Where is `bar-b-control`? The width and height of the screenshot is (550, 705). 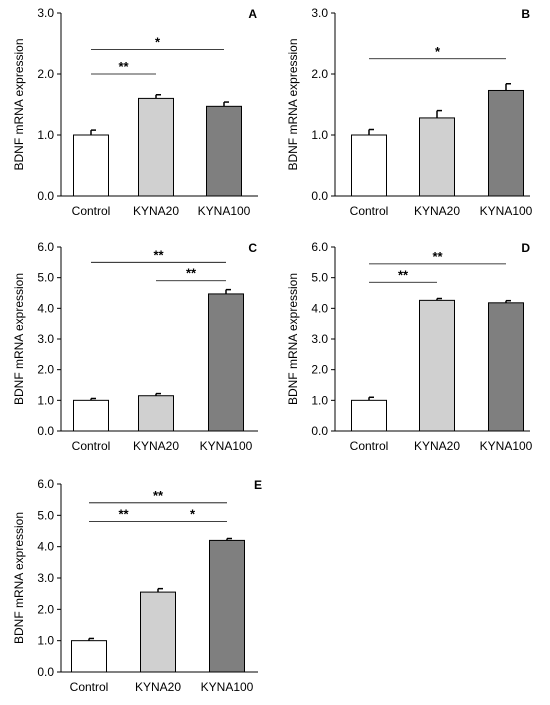 bar-b-control is located at coordinates (369, 165).